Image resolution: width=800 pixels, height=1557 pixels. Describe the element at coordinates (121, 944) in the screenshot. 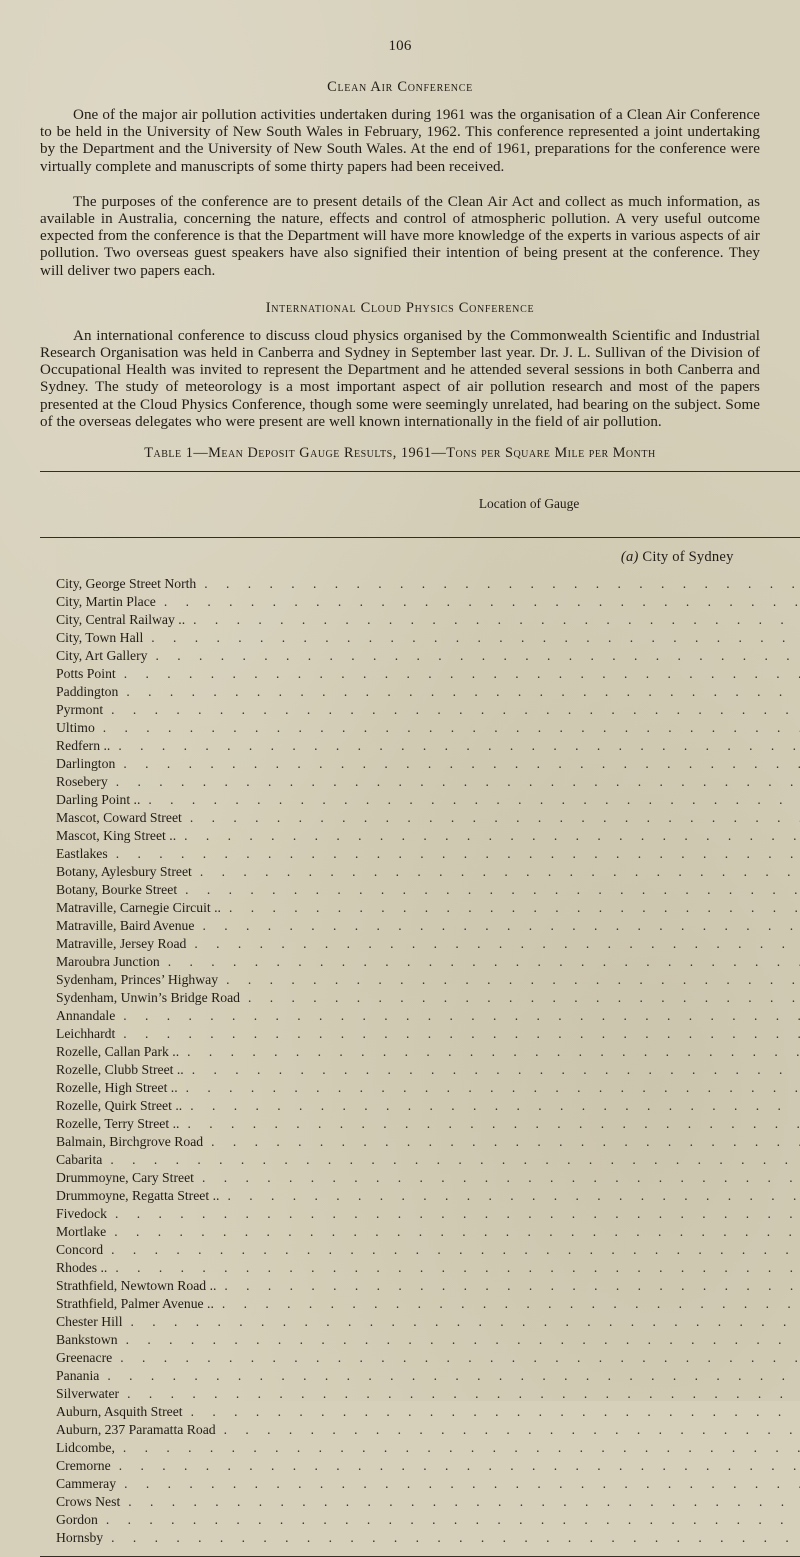

I see `location-name: Matraville, Jersey Road` at that location.